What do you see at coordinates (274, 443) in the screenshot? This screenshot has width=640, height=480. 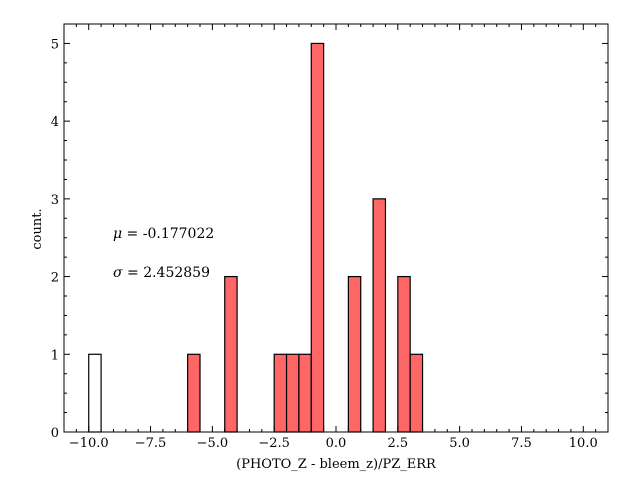 I see `x-tick-label: −2.5` at bounding box center [274, 443].